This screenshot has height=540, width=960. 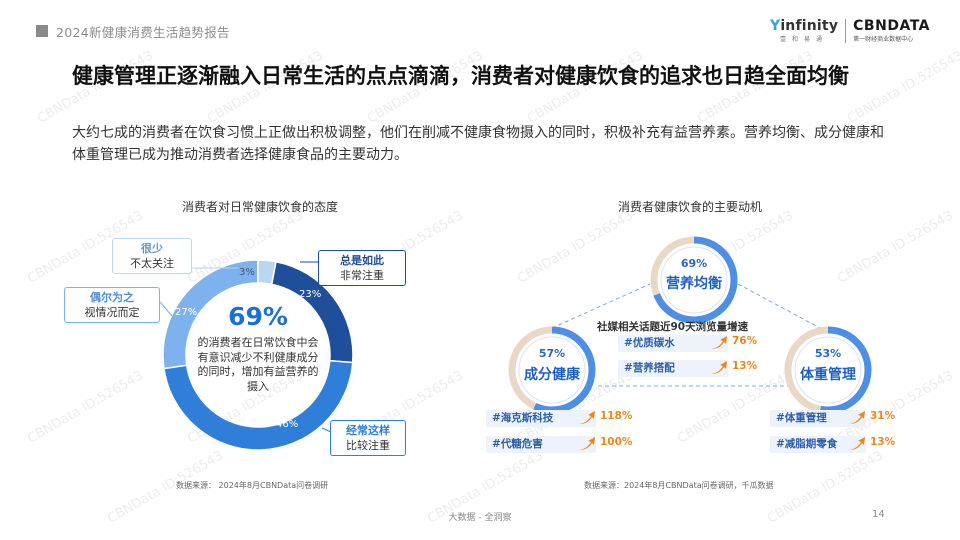 I want to click on tag-sweetener-harm-growth: 100%, so click(x=616, y=442).